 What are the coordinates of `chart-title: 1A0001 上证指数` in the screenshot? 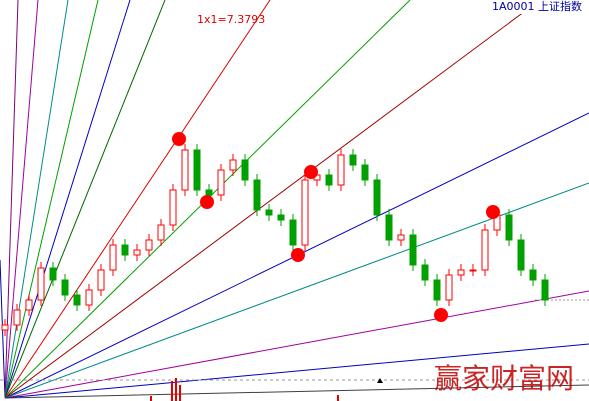 It's located at (537, 6).